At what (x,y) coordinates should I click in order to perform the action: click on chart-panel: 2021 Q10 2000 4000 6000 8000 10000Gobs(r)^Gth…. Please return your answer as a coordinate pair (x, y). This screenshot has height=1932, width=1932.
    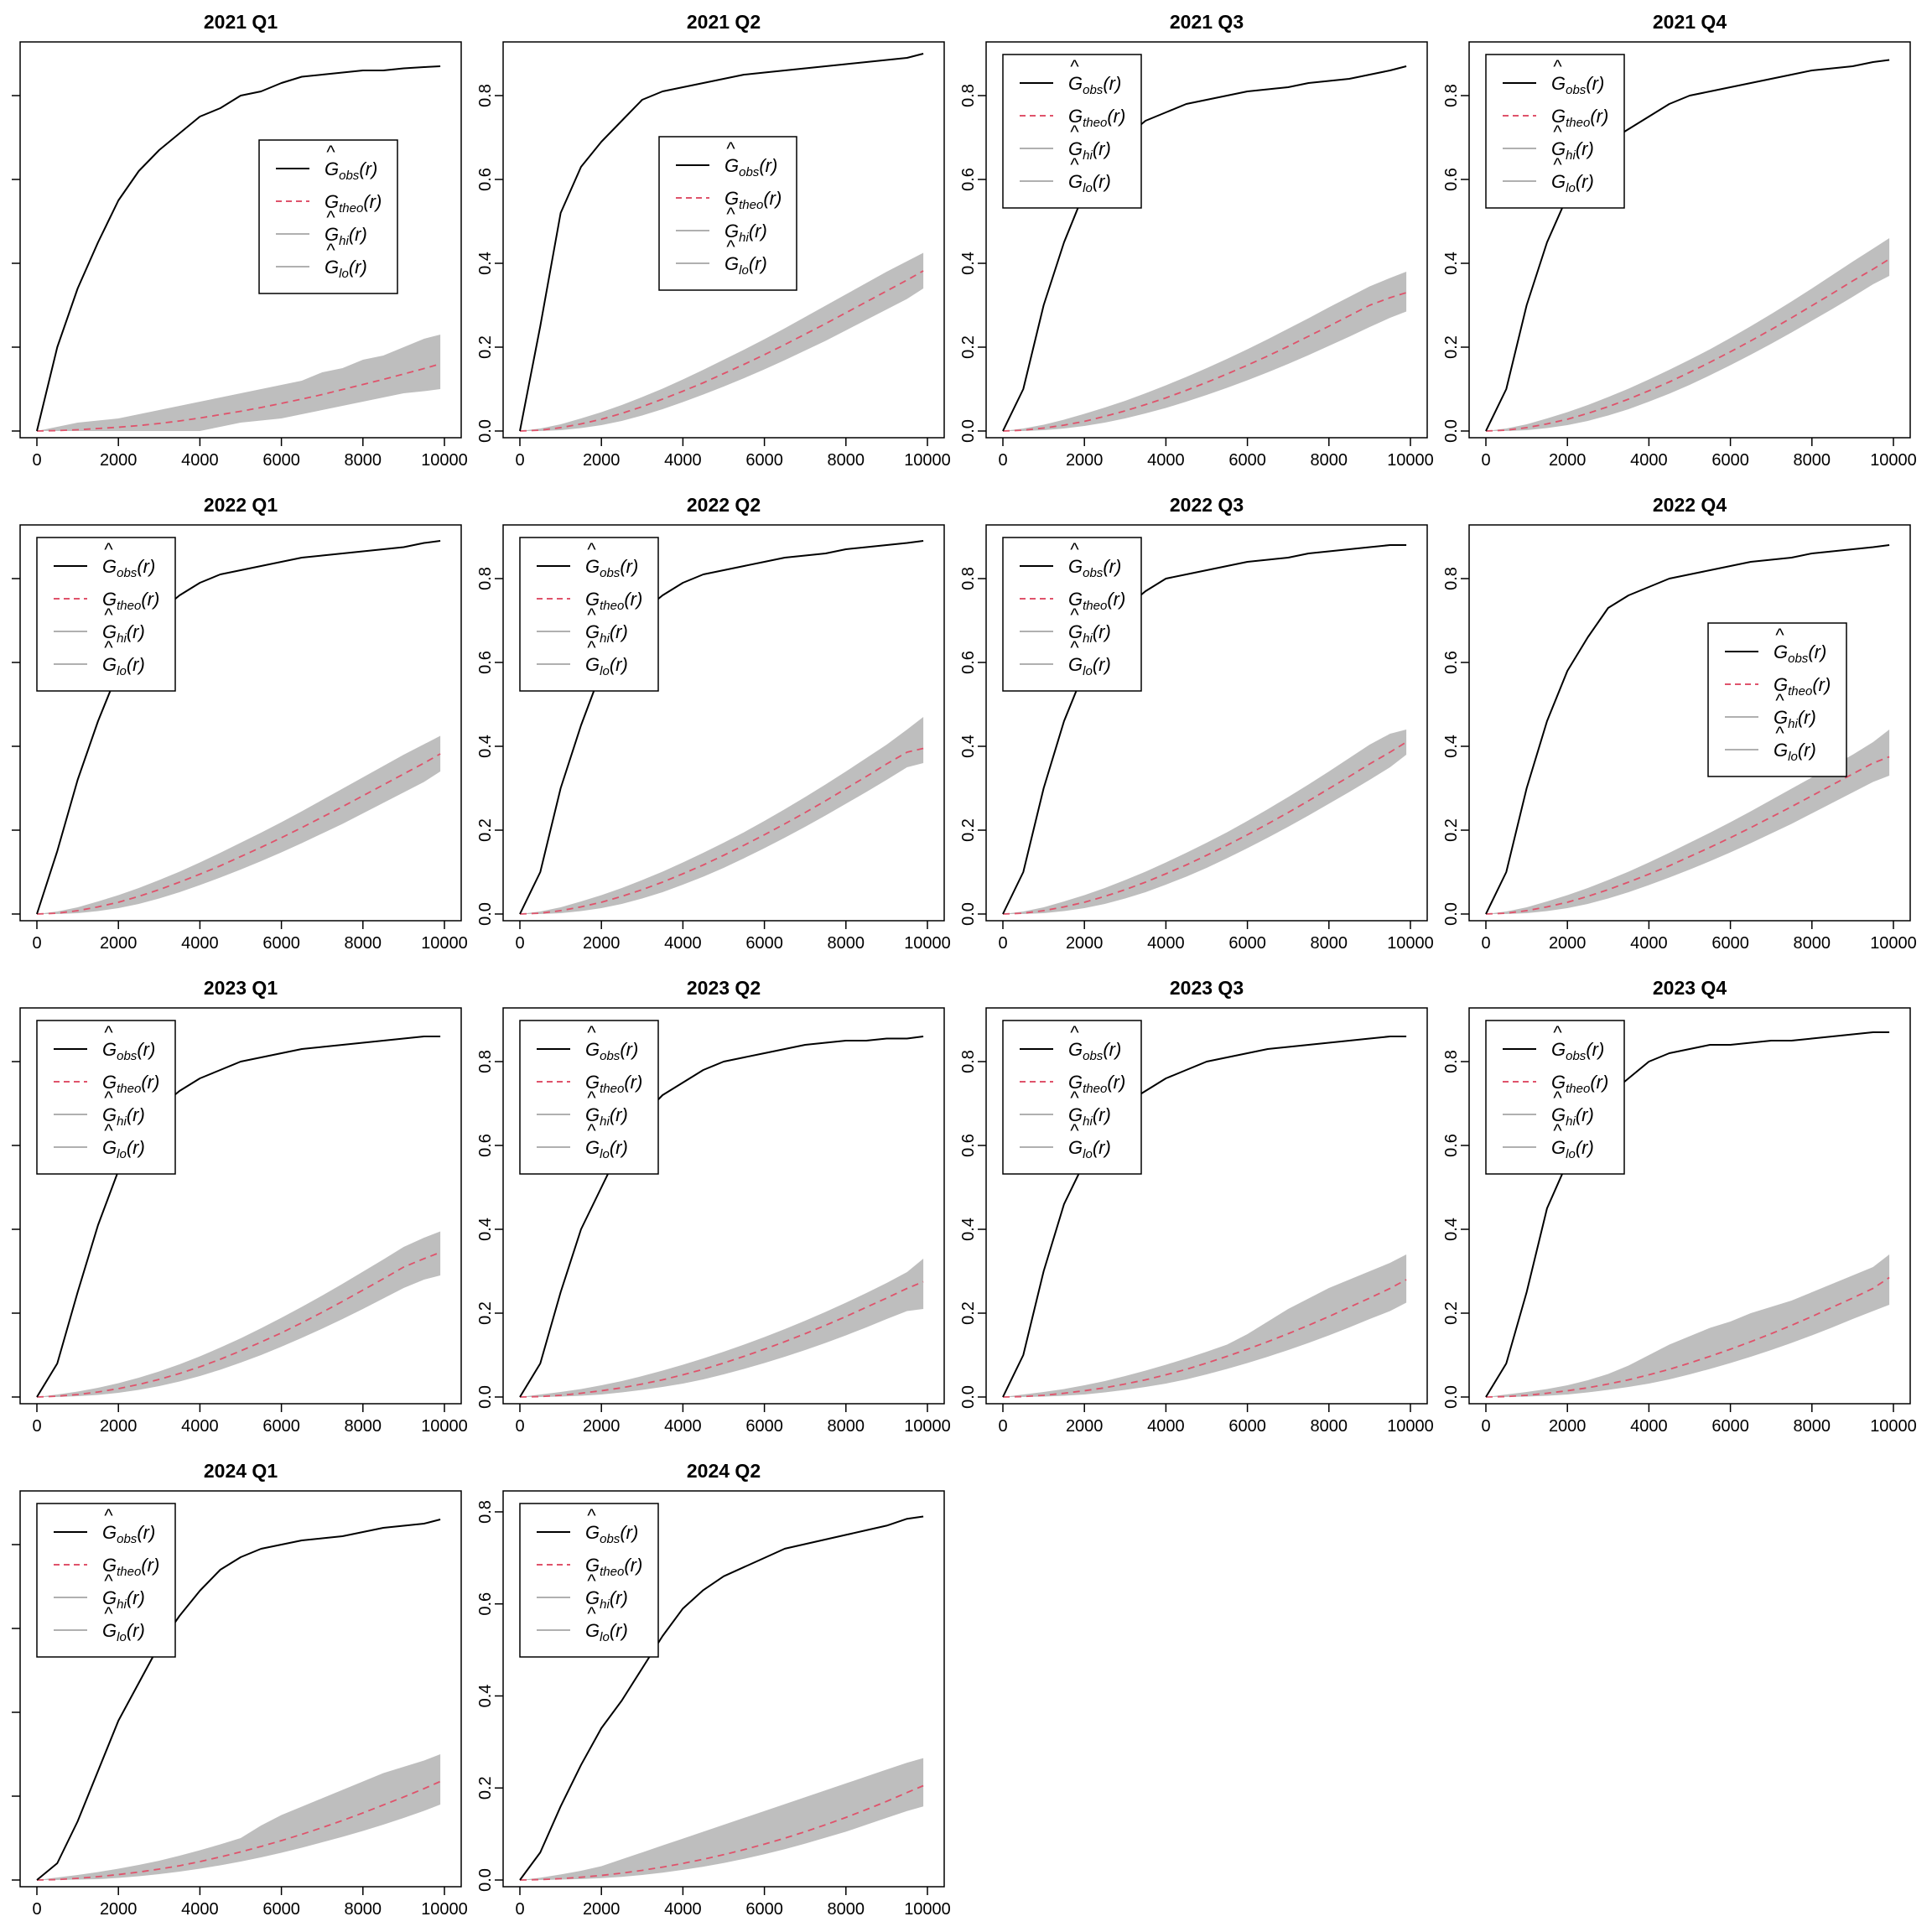
    Looking at the image, I should click on (240, 240).